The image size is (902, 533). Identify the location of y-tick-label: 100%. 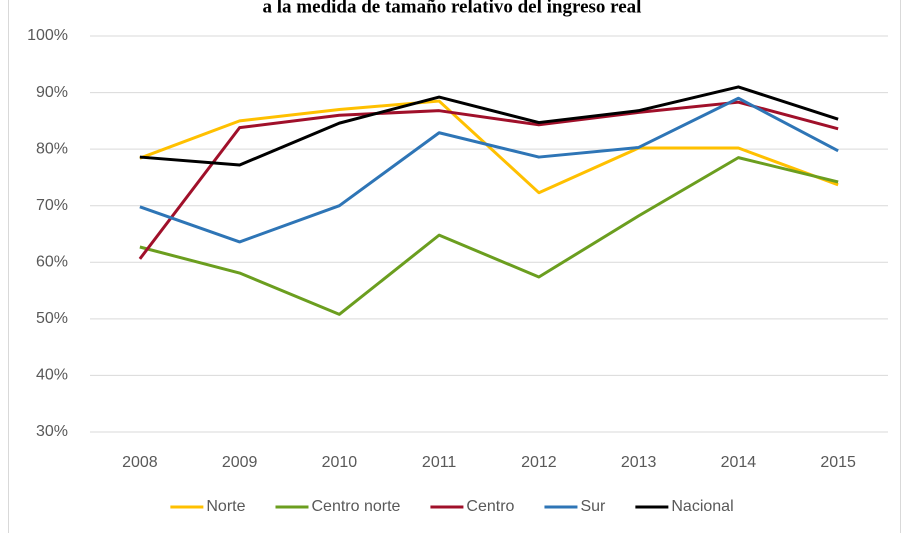
(47, 35).